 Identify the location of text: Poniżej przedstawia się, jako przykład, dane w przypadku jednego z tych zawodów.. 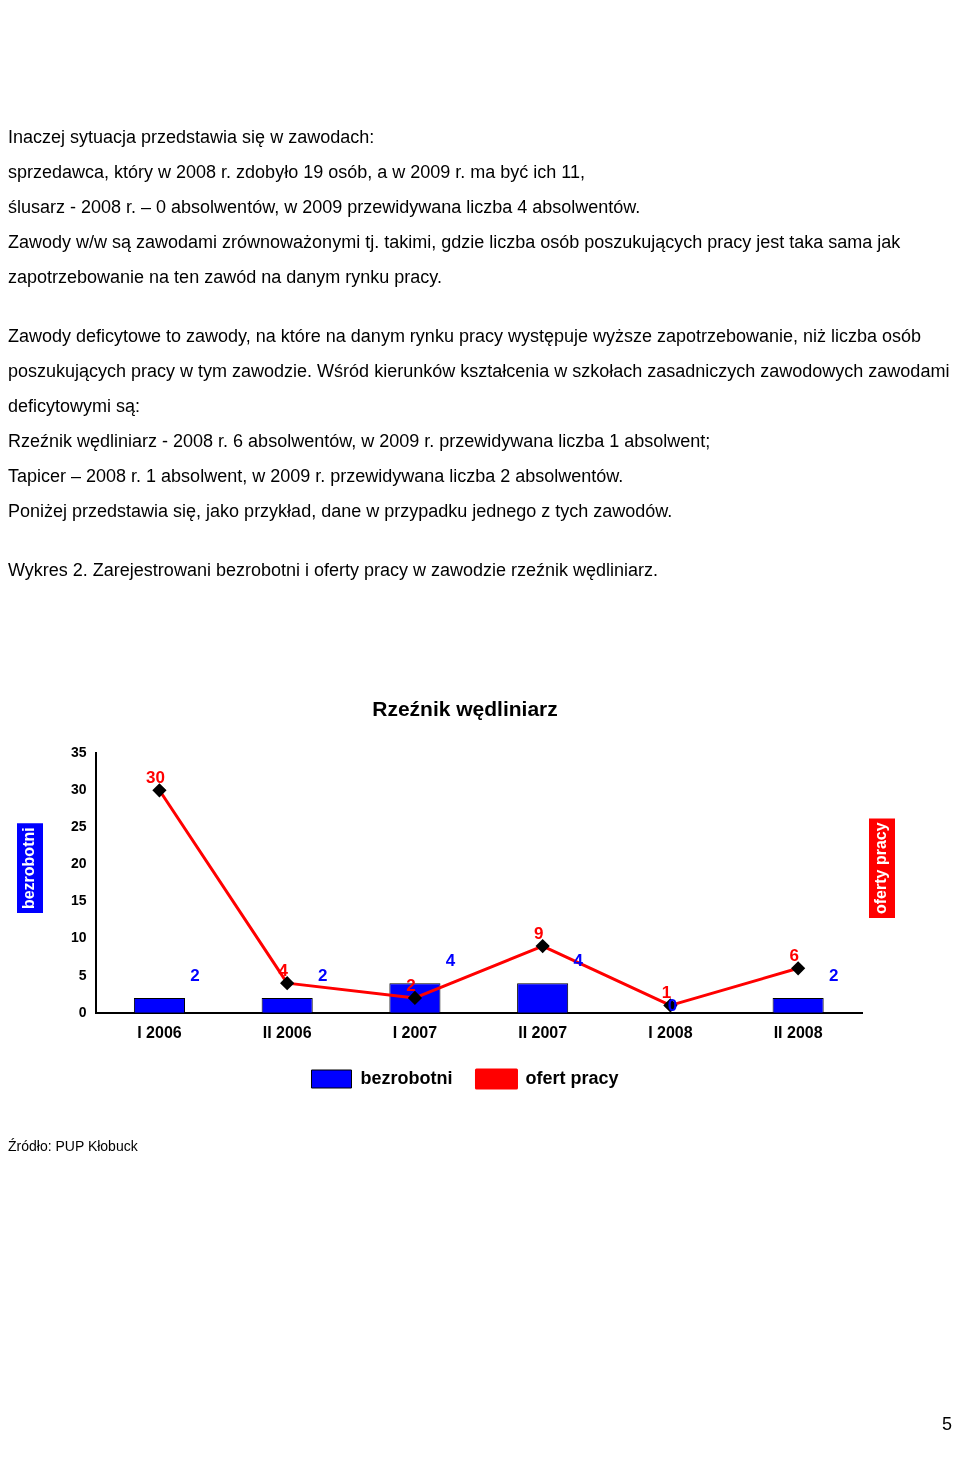
(341, 511).